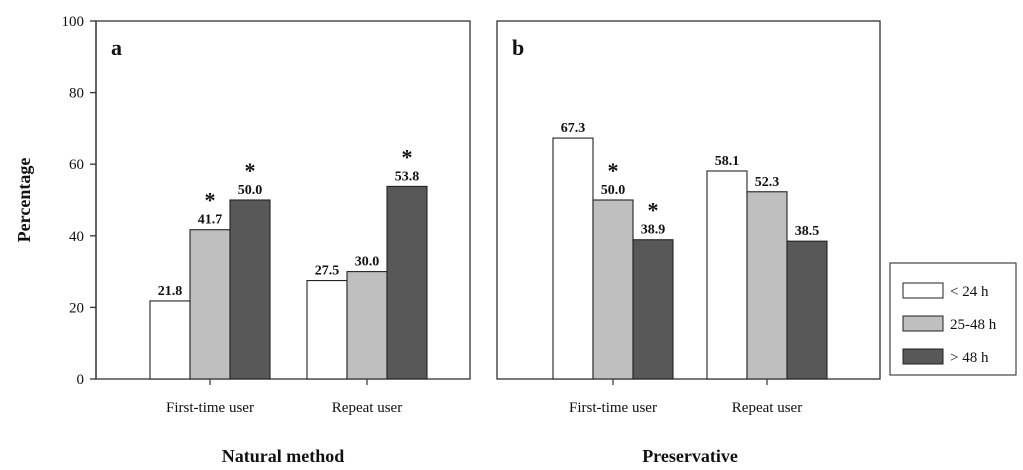 The image size is (1023, 470). What do you see at coordinates (727, 161) in the screenshot?
I see `data-label: 58.1` at bounding box center [727, 161].